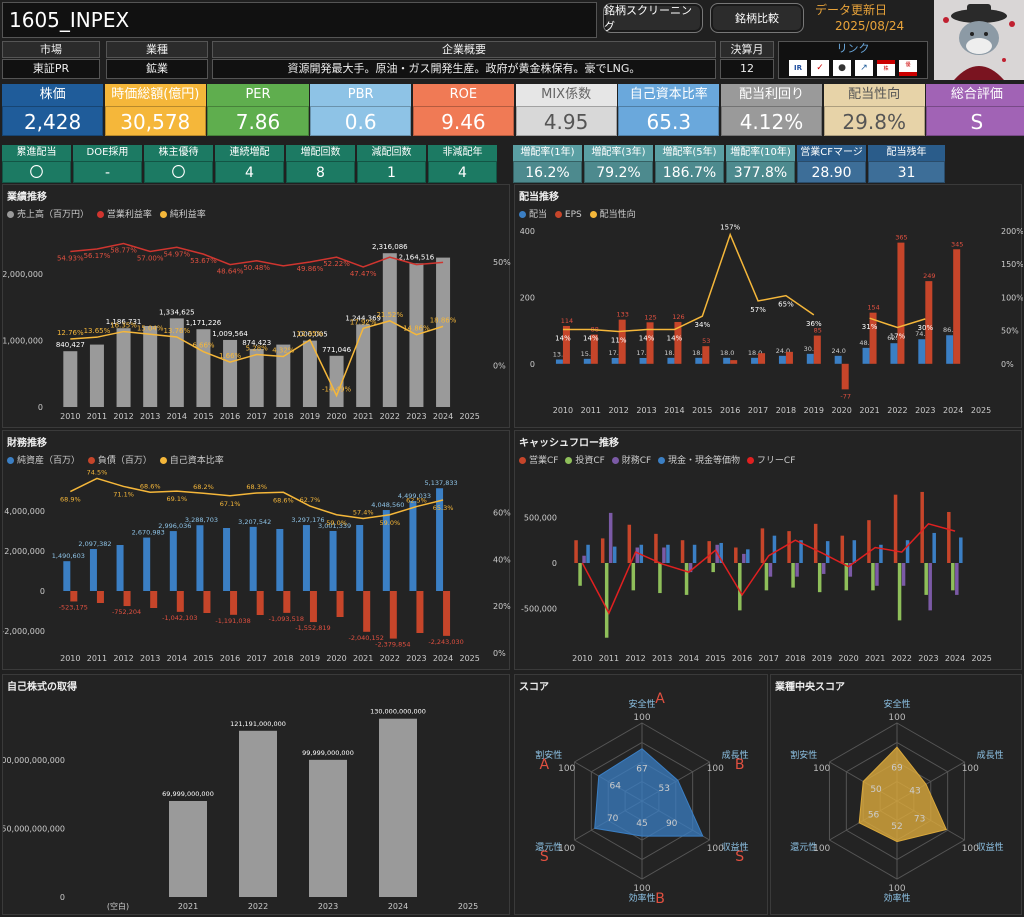 The image size is (1024, 917). What do you see at coordinates (671, 353) in the screenshot?
I see `bar-label: 18.0` at bounding box center [671, 353].